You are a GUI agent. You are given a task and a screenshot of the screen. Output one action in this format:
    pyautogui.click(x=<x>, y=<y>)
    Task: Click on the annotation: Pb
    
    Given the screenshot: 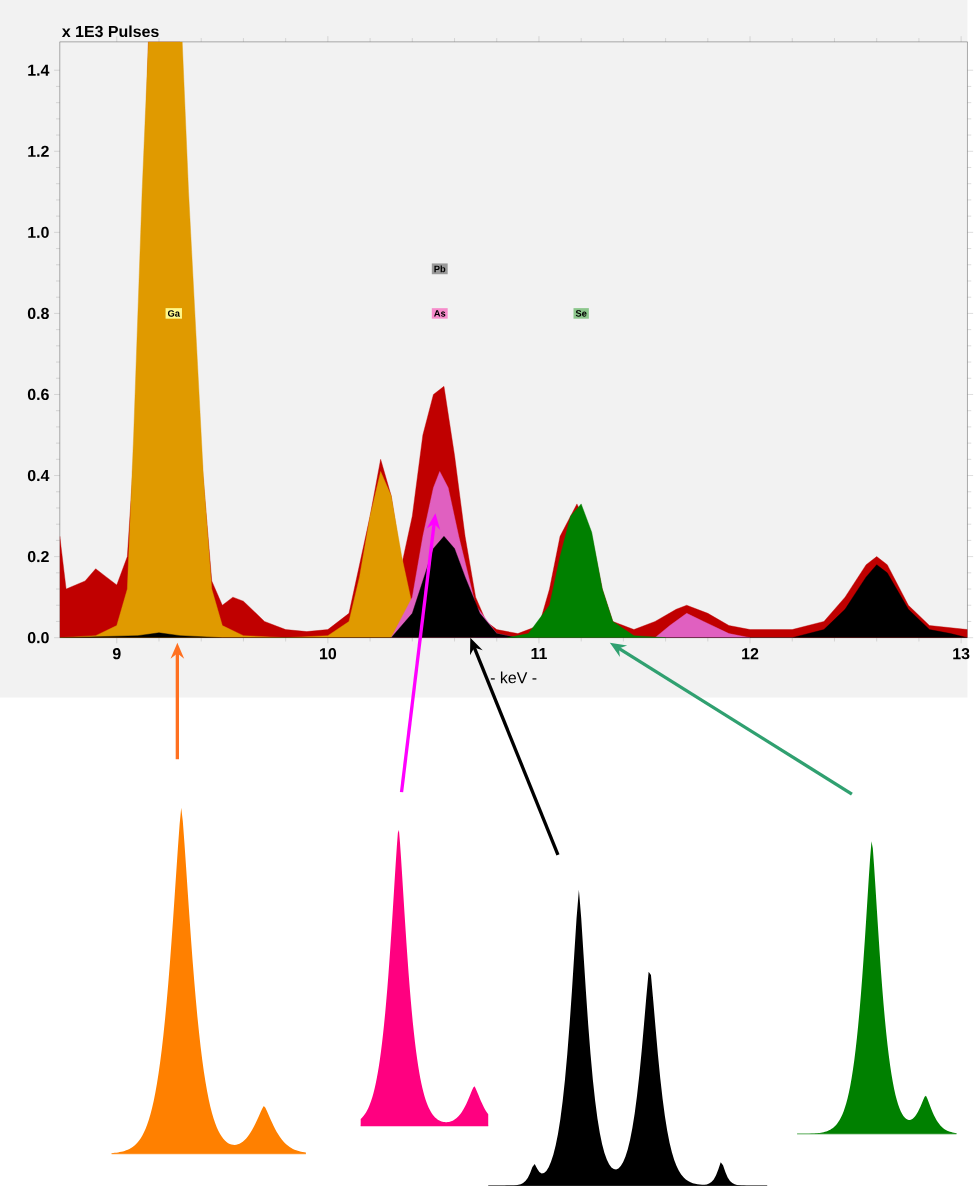 What is the action you would take?
    pyautogui.click(x=440, y=269)
    